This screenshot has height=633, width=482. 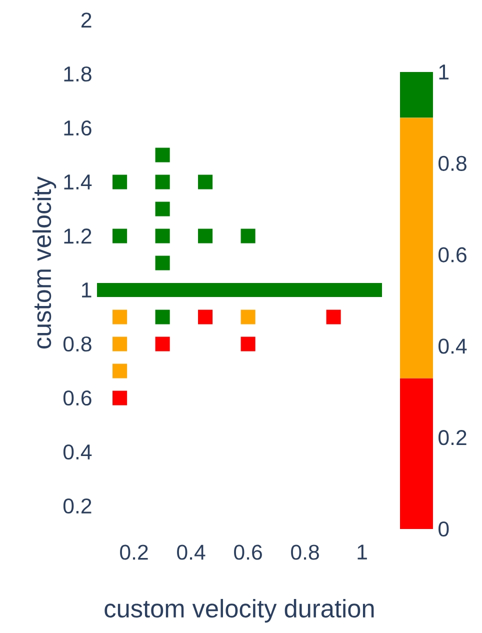 I want to click on y-tick-label: 0.8, so click(x=77, y=344).